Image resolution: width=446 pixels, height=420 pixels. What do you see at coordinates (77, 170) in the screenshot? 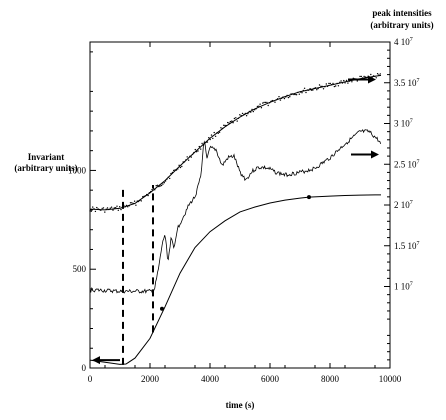
I see `y-left-tick-label: 1000` at bounding box center [77, 170].